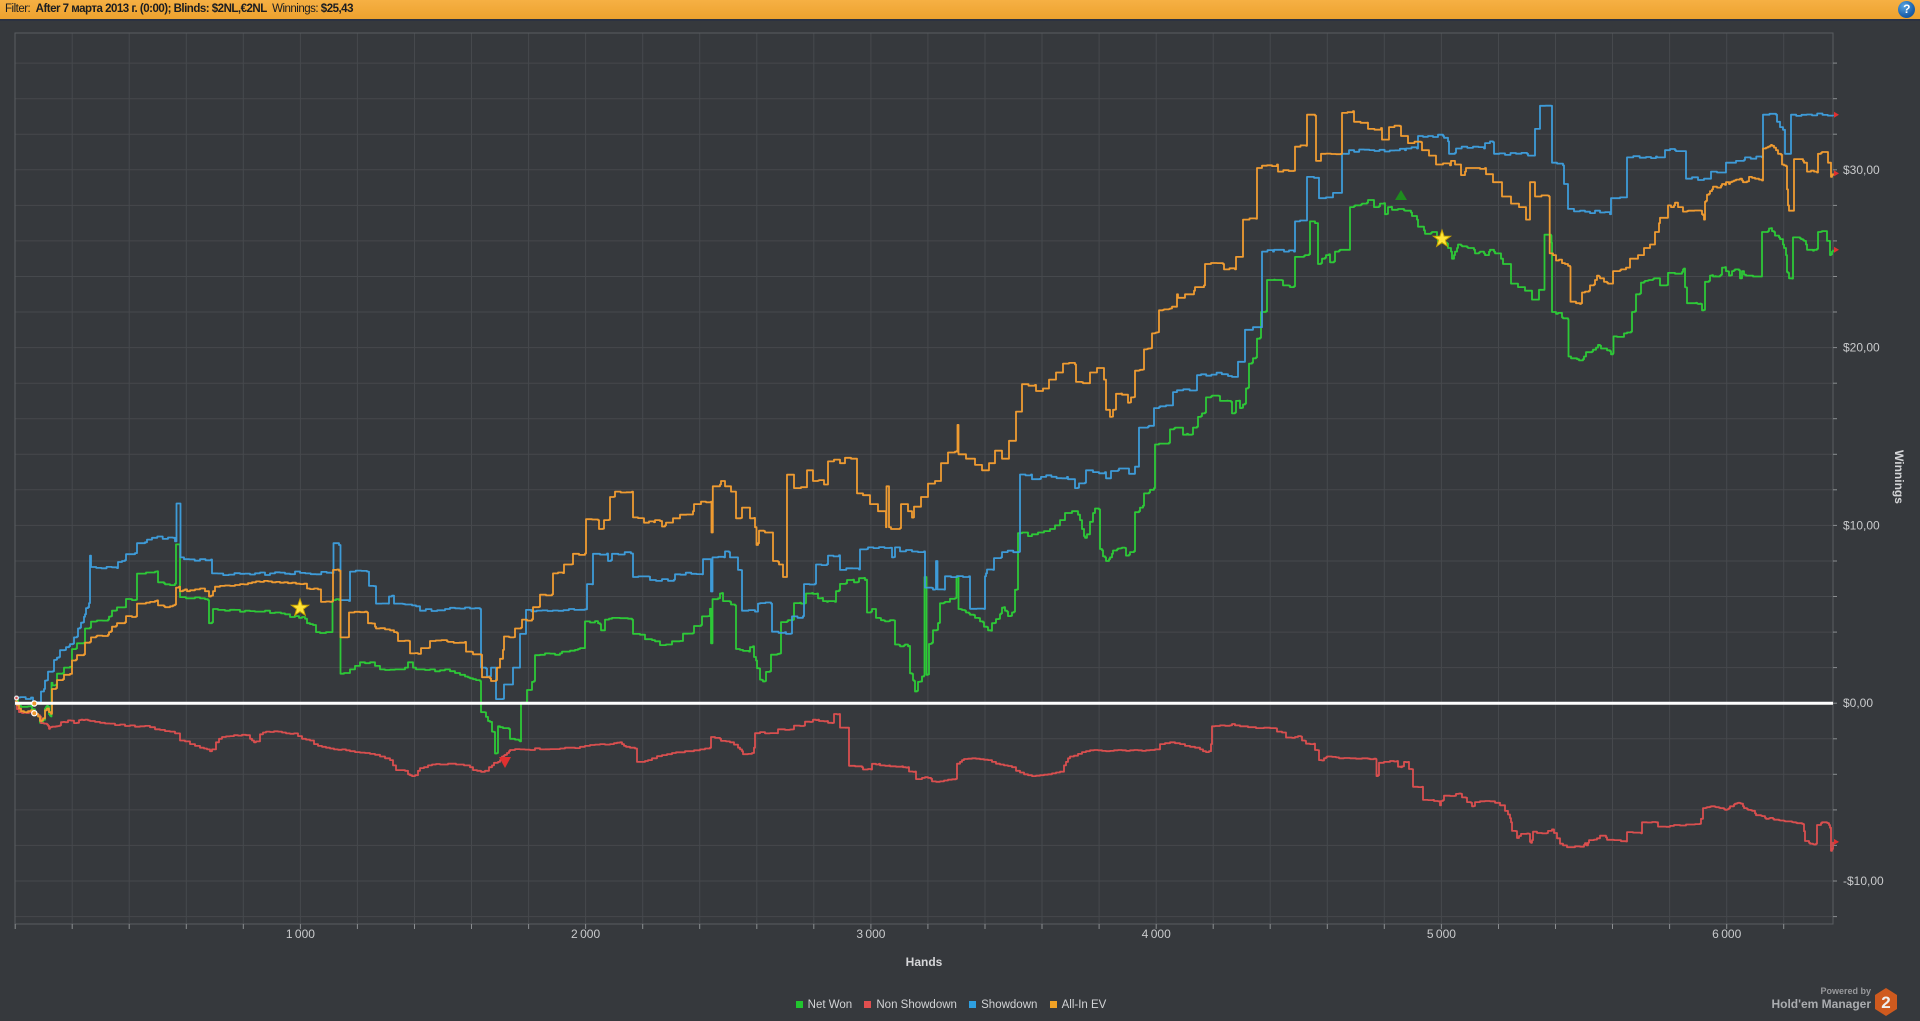 The width and height of the screenshot is (1920, 1021). I want to click on svg-text: Winnings, so click(1899, 477).